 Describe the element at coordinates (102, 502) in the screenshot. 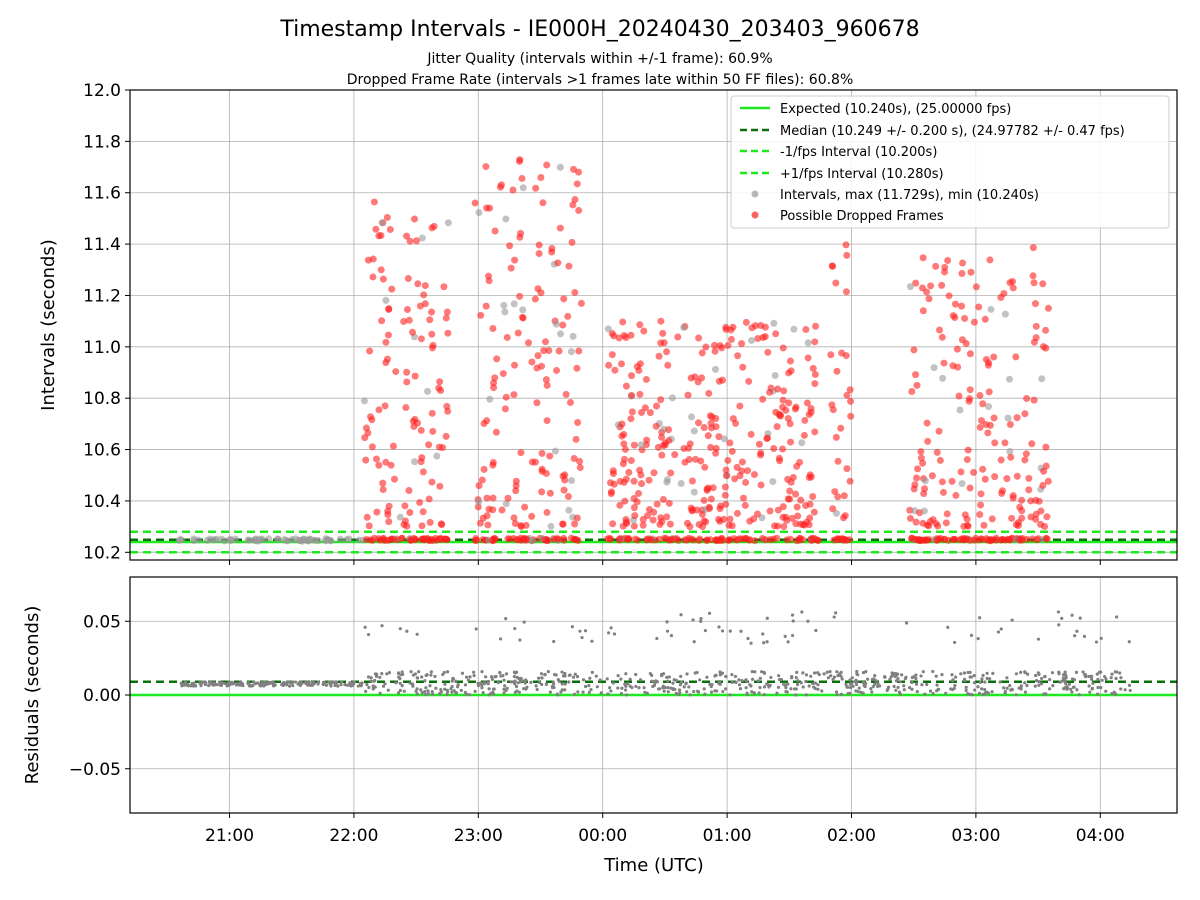

I see `y-tick-label: 10.4` at that location.